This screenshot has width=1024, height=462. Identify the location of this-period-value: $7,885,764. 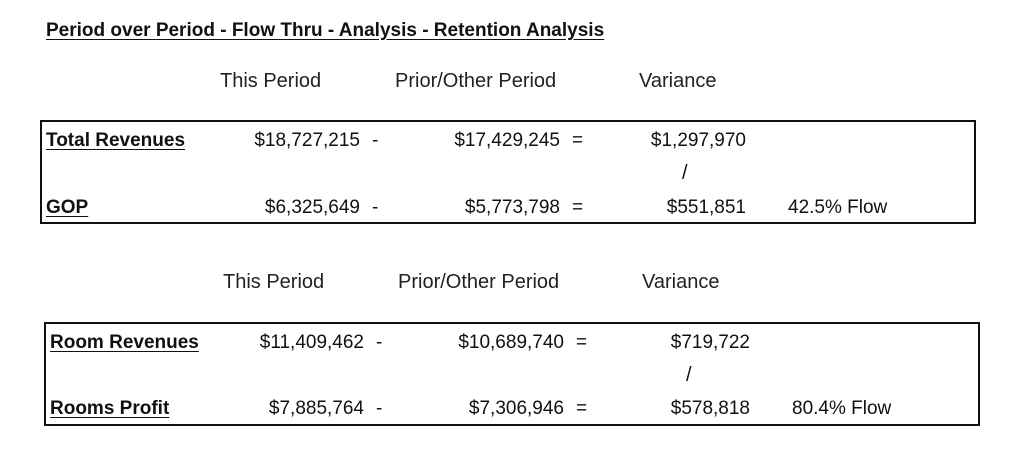
(316, 408).